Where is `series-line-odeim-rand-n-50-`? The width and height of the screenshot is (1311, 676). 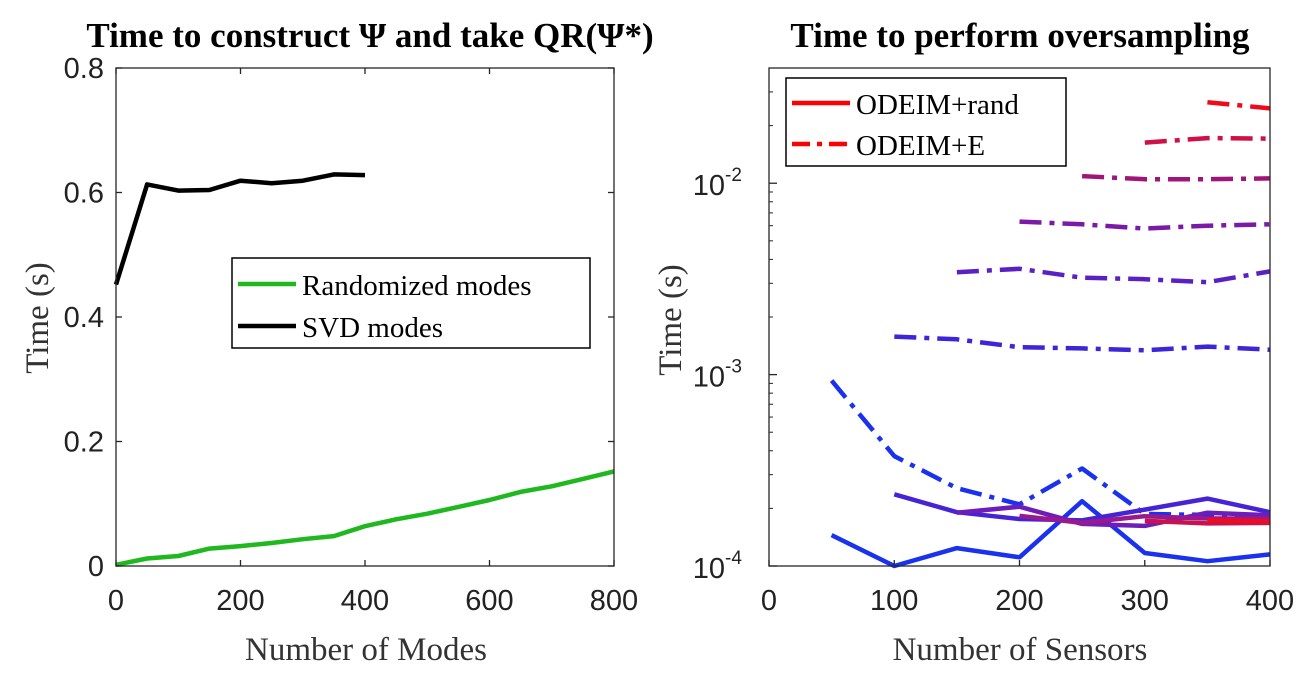 series-line-odeim-rand-n-50- is located at coordinates (1050, 533).